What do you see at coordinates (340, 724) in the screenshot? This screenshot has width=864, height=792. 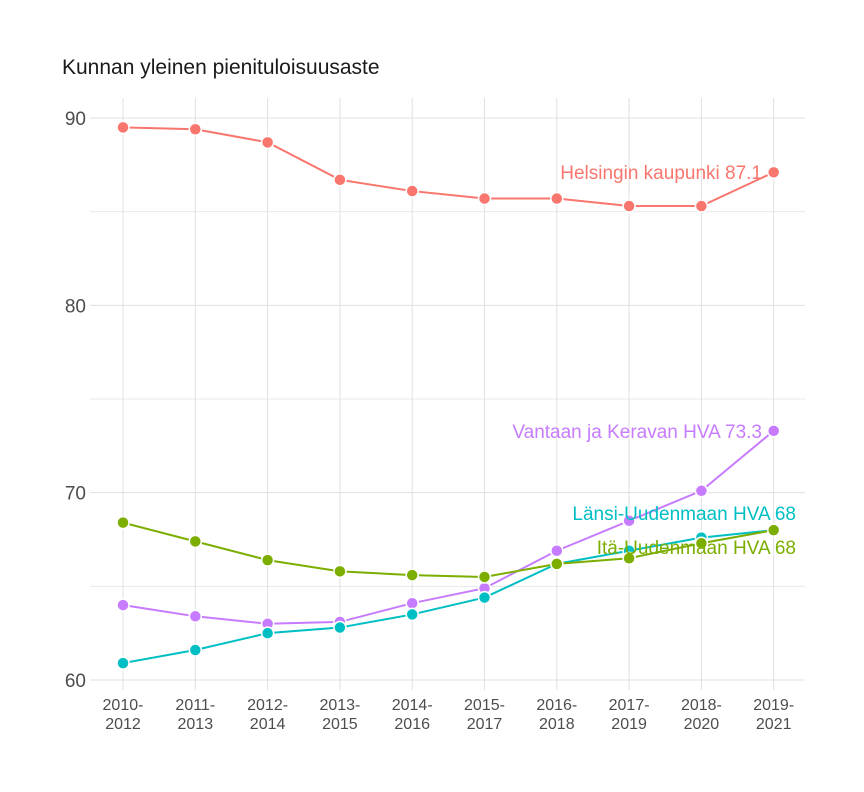 I see `x-tick-label: 2015` at bounding box center [340, 724].